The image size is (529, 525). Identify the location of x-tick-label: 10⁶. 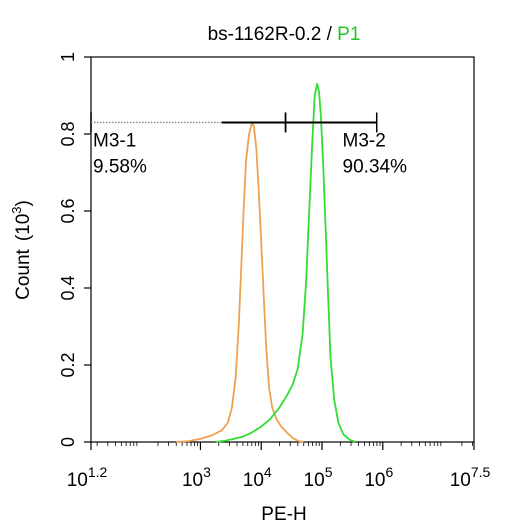
(378, 477).